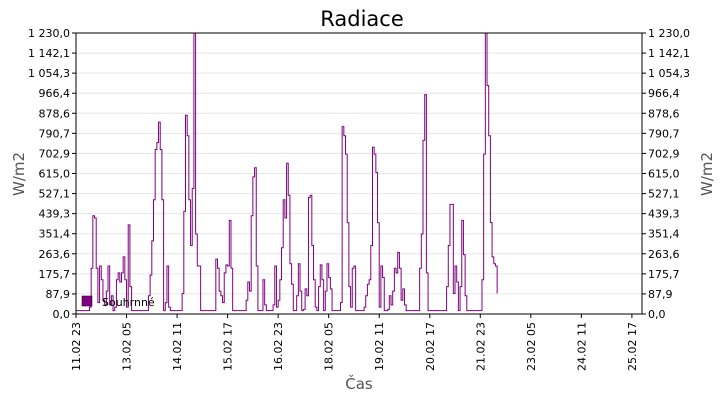 The height and width of the screenshot is (400, 720). What do you see at coordinates (664, 133) in the screenshot?
I see `y-tick-label-right: 790,7` at bounding box center [664, 133].